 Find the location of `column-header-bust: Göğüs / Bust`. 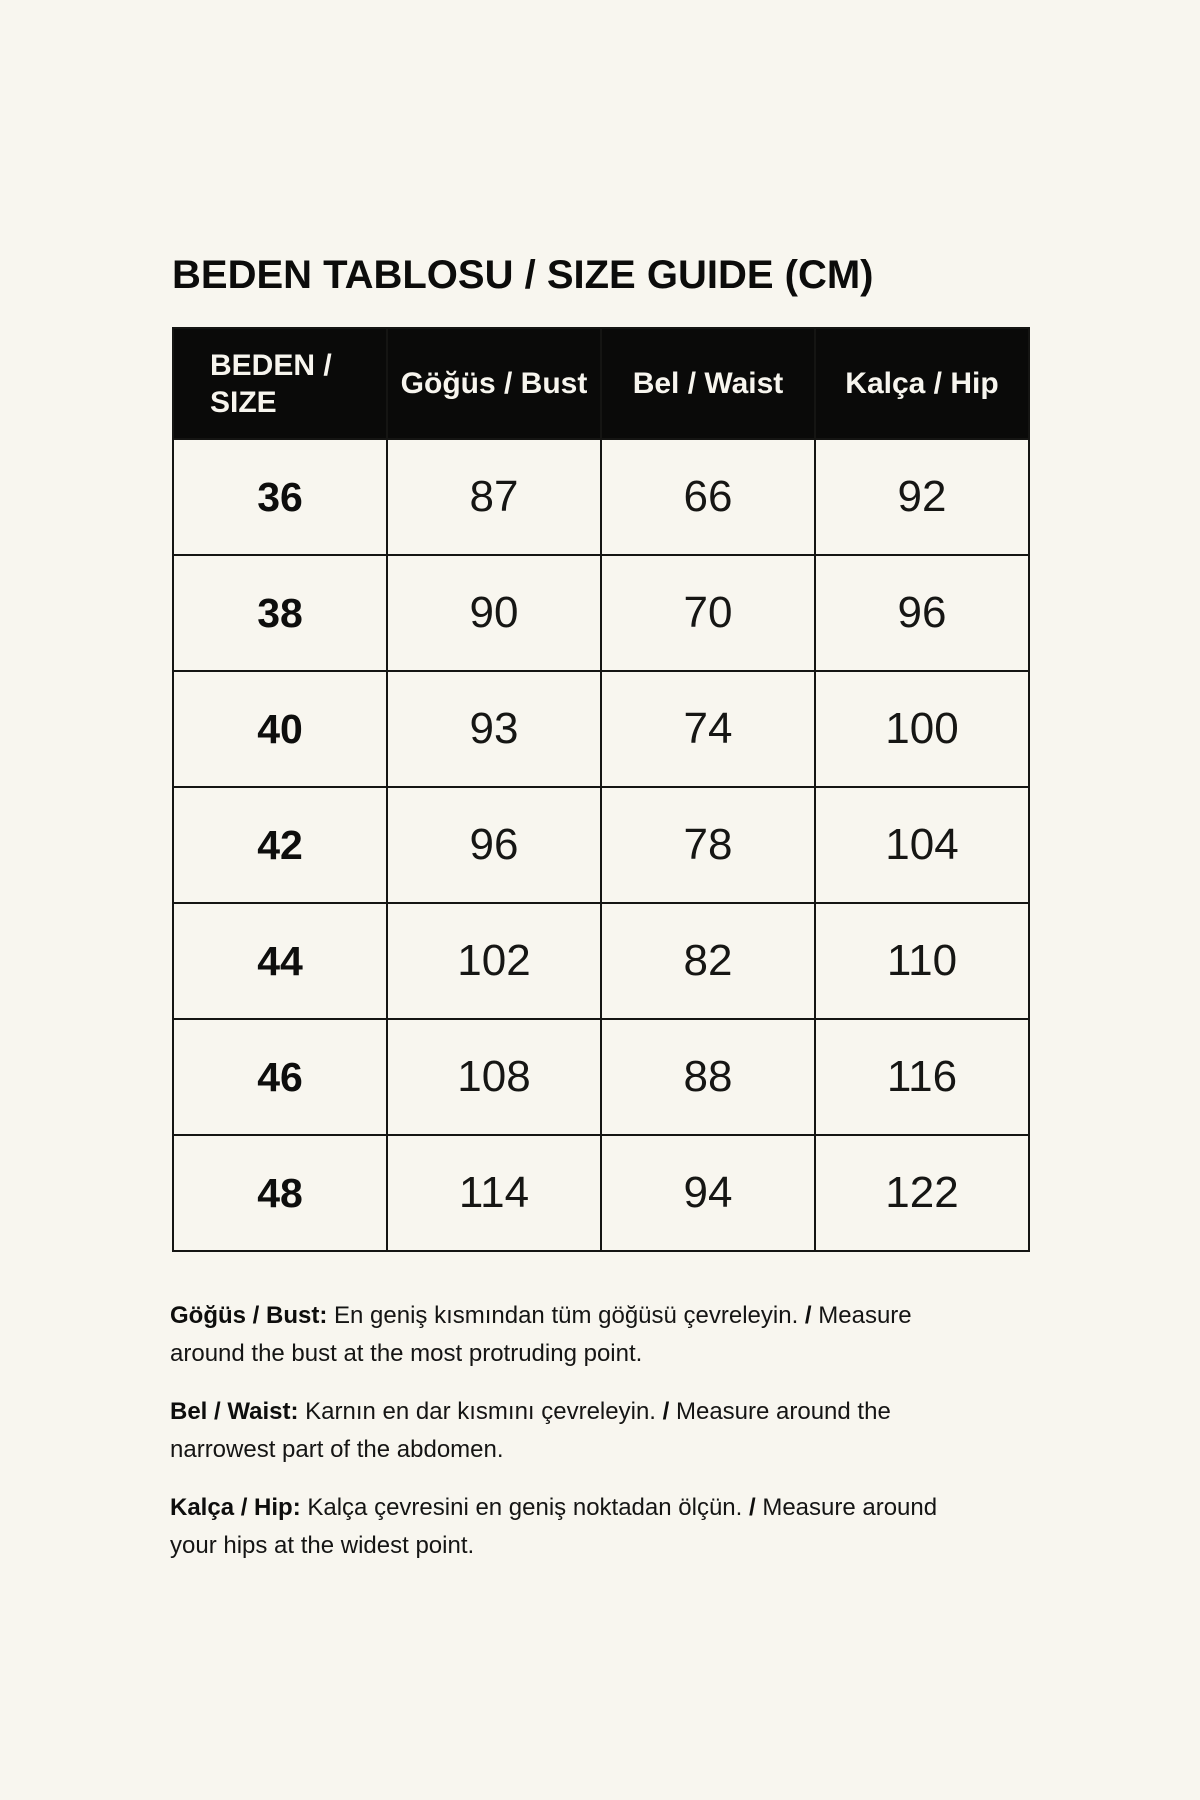

column-header-bust: Göğüs / Bust is located at coordinates (494, 383).